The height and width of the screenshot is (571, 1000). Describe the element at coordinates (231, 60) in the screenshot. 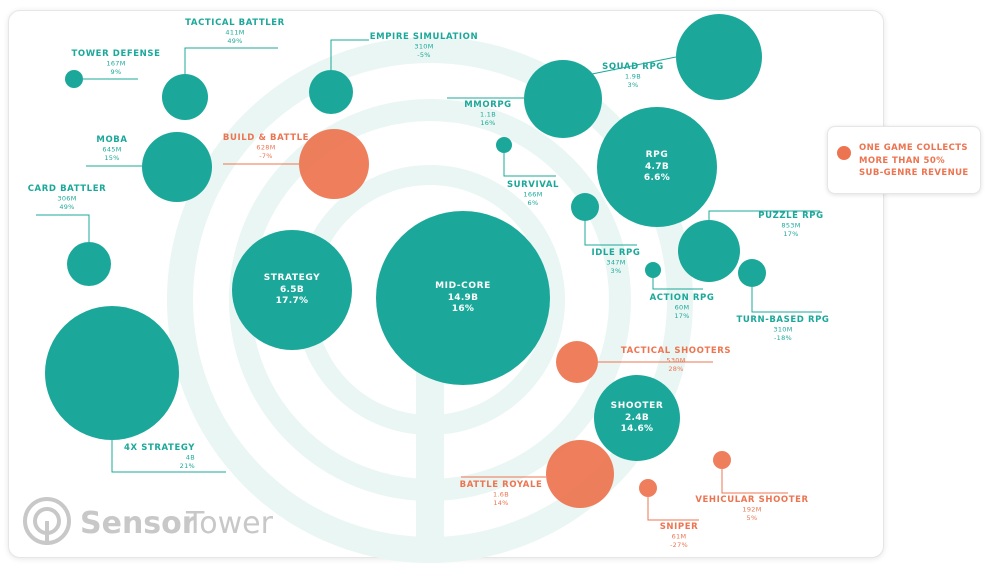

I see `connector-tactical-battler` at that location.